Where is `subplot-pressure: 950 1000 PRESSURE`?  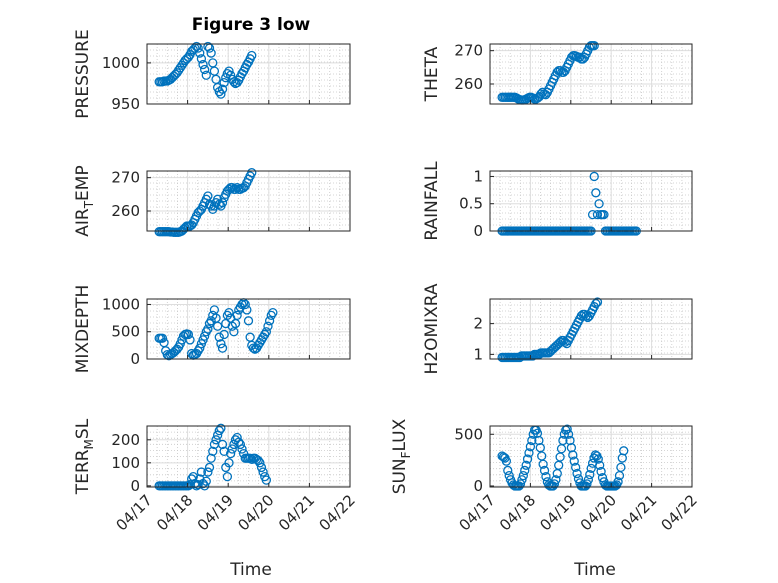
subplot-pressure: 950 1000 PRESSURE is located at coordinates (212, 74).